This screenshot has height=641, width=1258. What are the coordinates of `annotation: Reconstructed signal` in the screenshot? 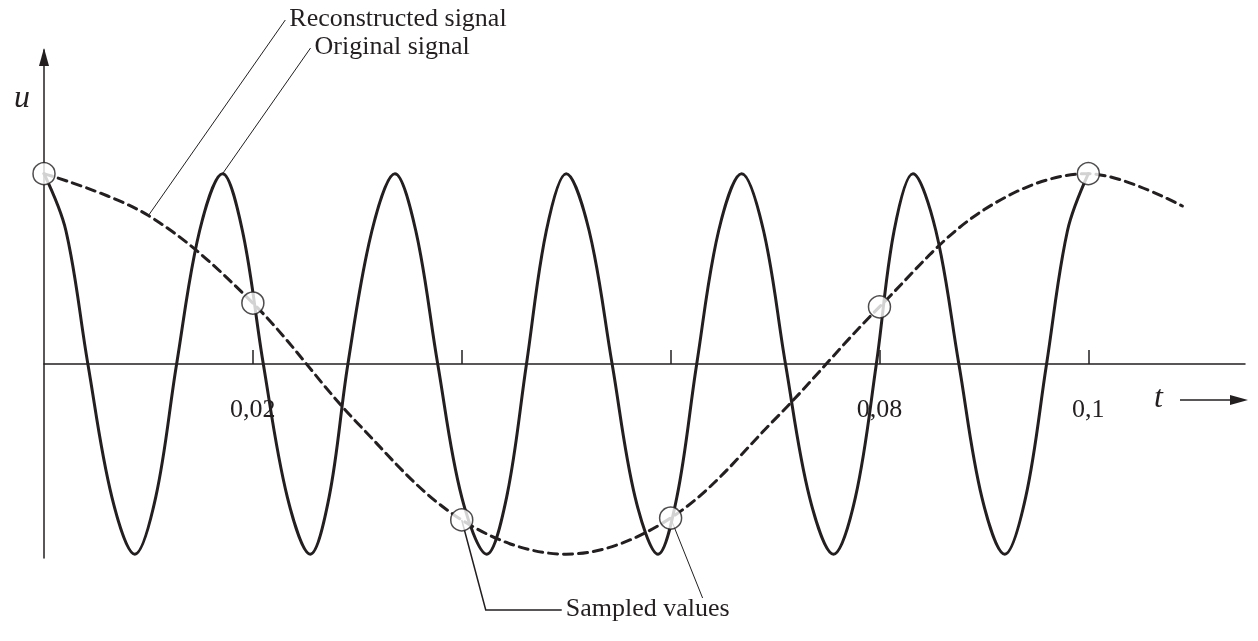 It's located at (398, 17).